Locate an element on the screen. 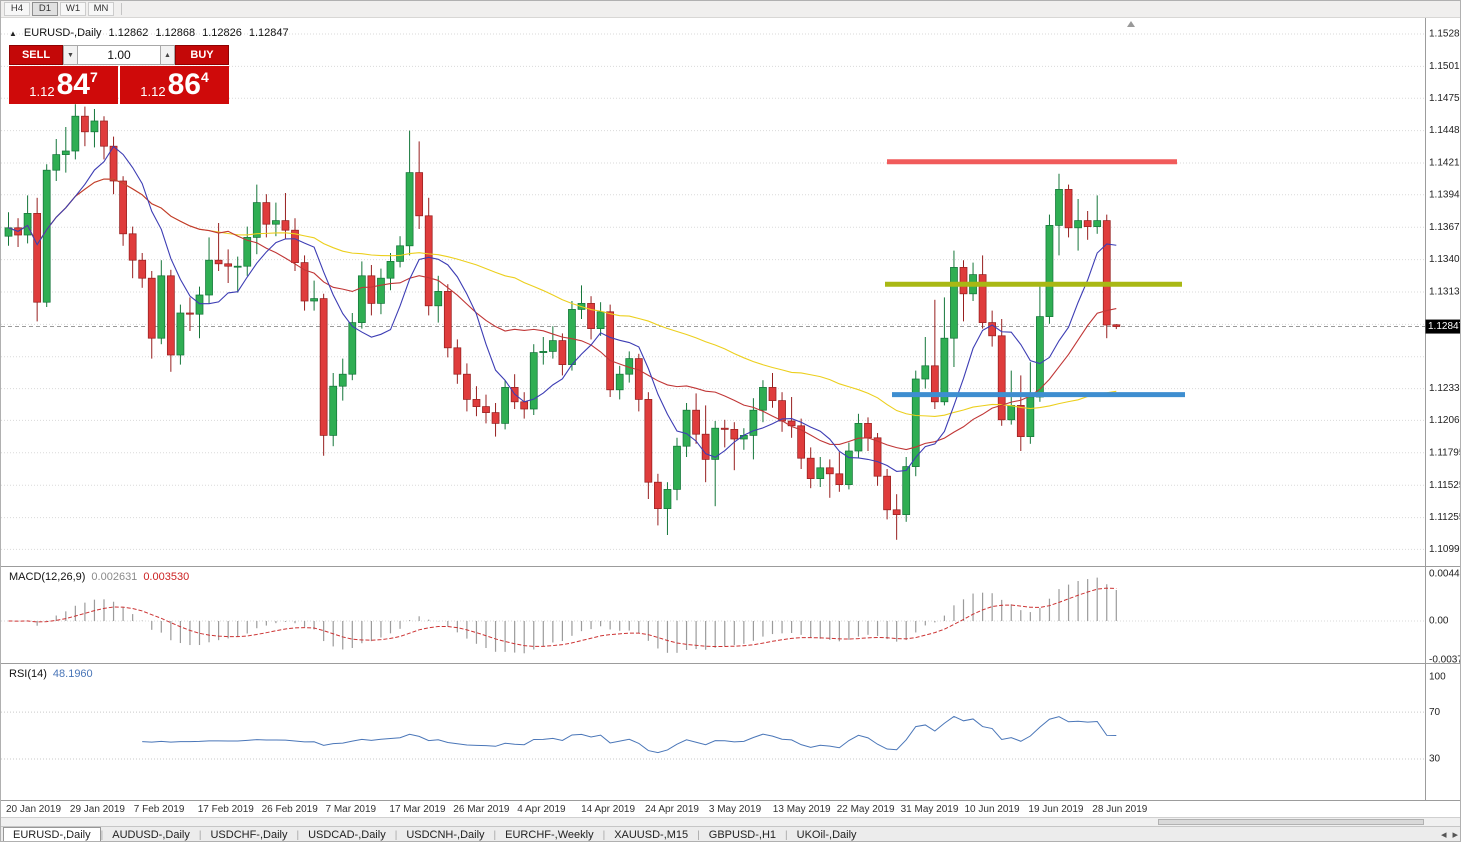 The height and width of the screenshot is (842, 1461). svg-text: 13 May 2019 is located at coordinates (802, 809).